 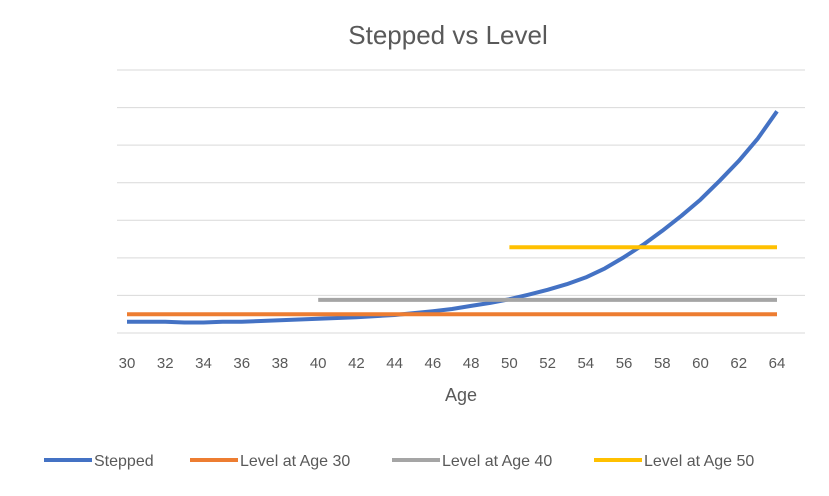 I want to click on legend-item-stepped: Stepped, so click(x=99, y=461).